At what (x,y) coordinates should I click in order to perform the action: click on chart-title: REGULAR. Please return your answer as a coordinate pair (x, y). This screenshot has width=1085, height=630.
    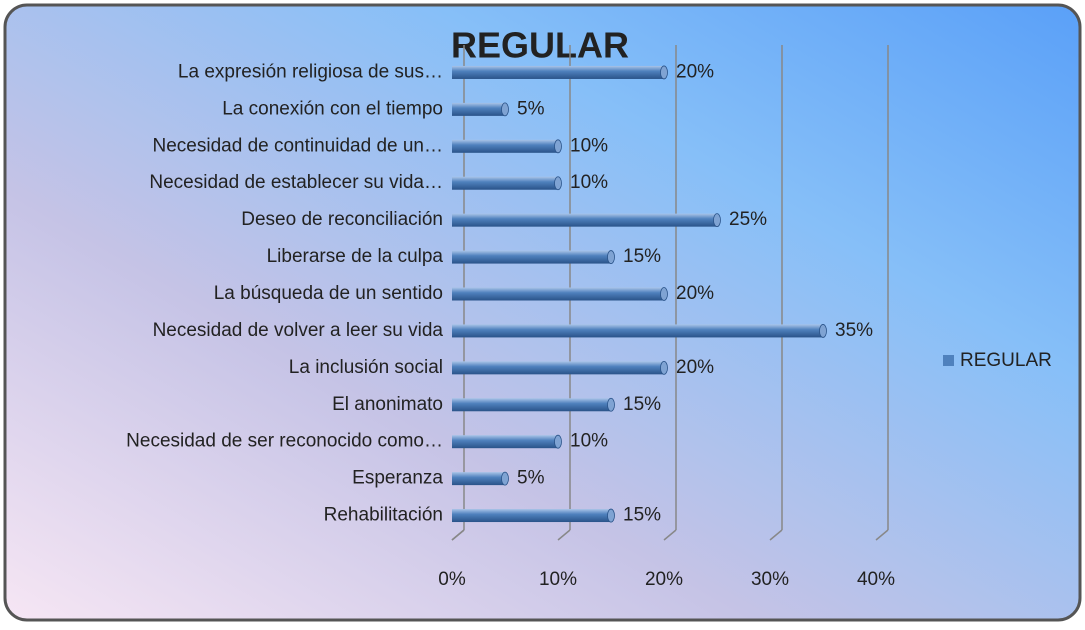
    Looking at the image, I should click on (540, 45).